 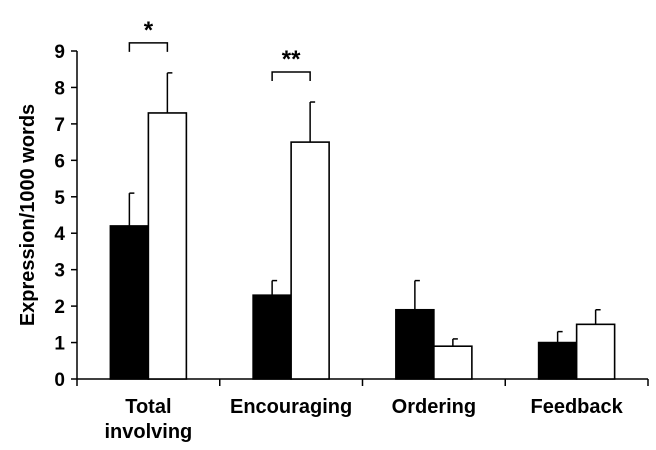 I want to click on x-tick-label-2-0: Ordering, so click(x=434, y=407).